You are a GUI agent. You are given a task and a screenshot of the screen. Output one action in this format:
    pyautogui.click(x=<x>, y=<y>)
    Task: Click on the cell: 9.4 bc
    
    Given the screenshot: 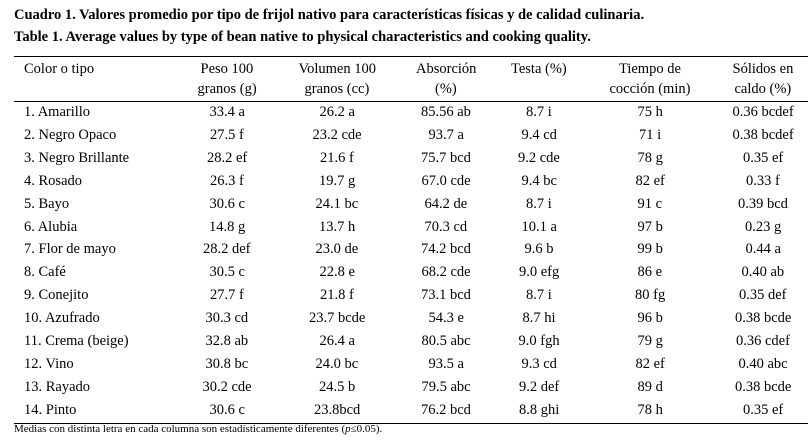 What is the action you would take?
    pyautogui.click(x=539, y=180)
    